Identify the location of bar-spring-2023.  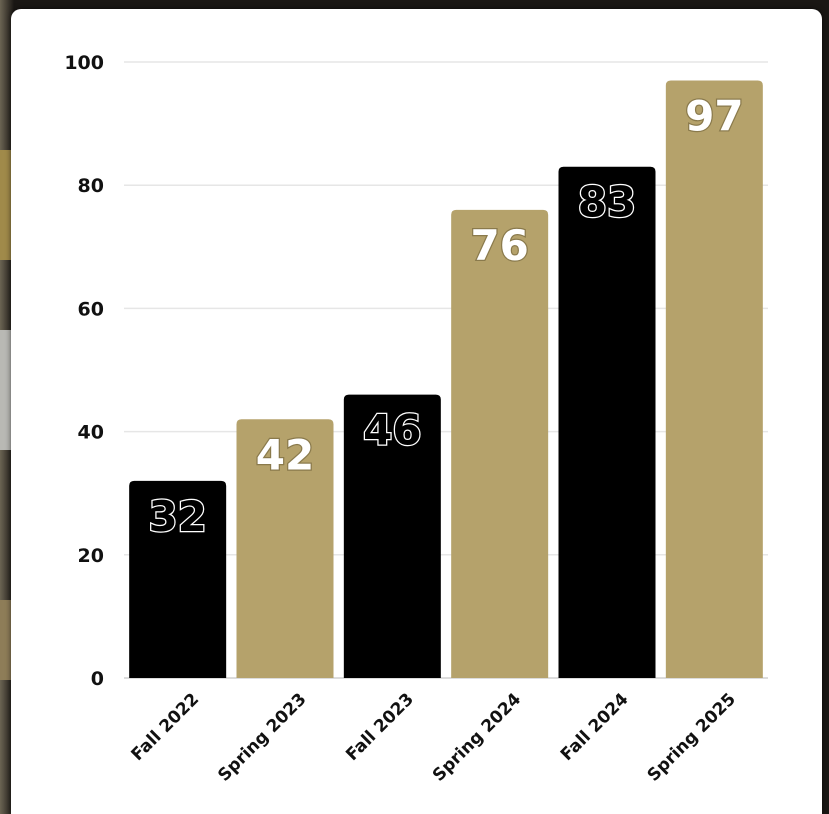
(285, 548).